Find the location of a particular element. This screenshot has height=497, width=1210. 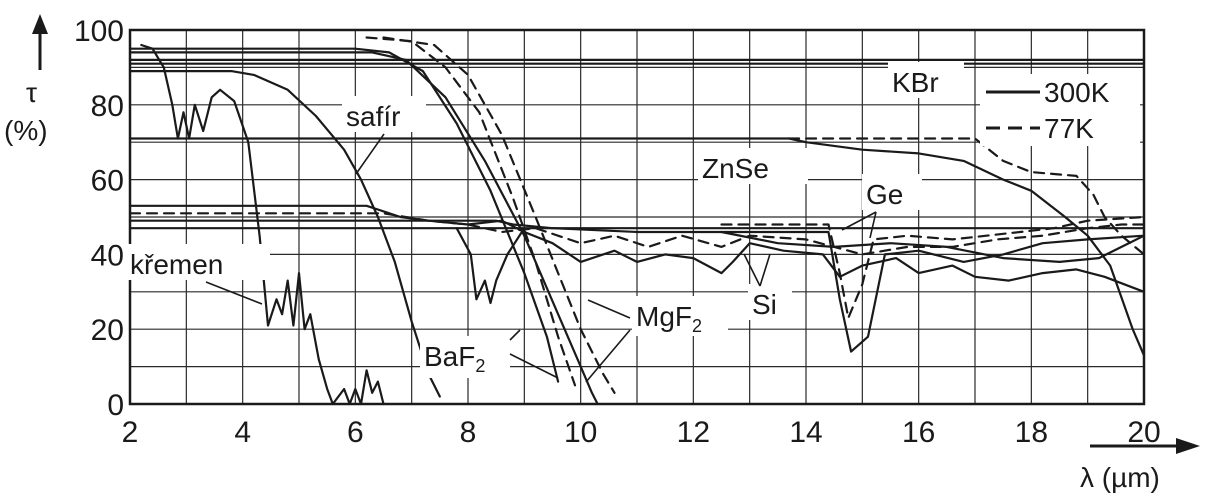

series-line-mgf2-dashed is located at coordinates (499, 215).